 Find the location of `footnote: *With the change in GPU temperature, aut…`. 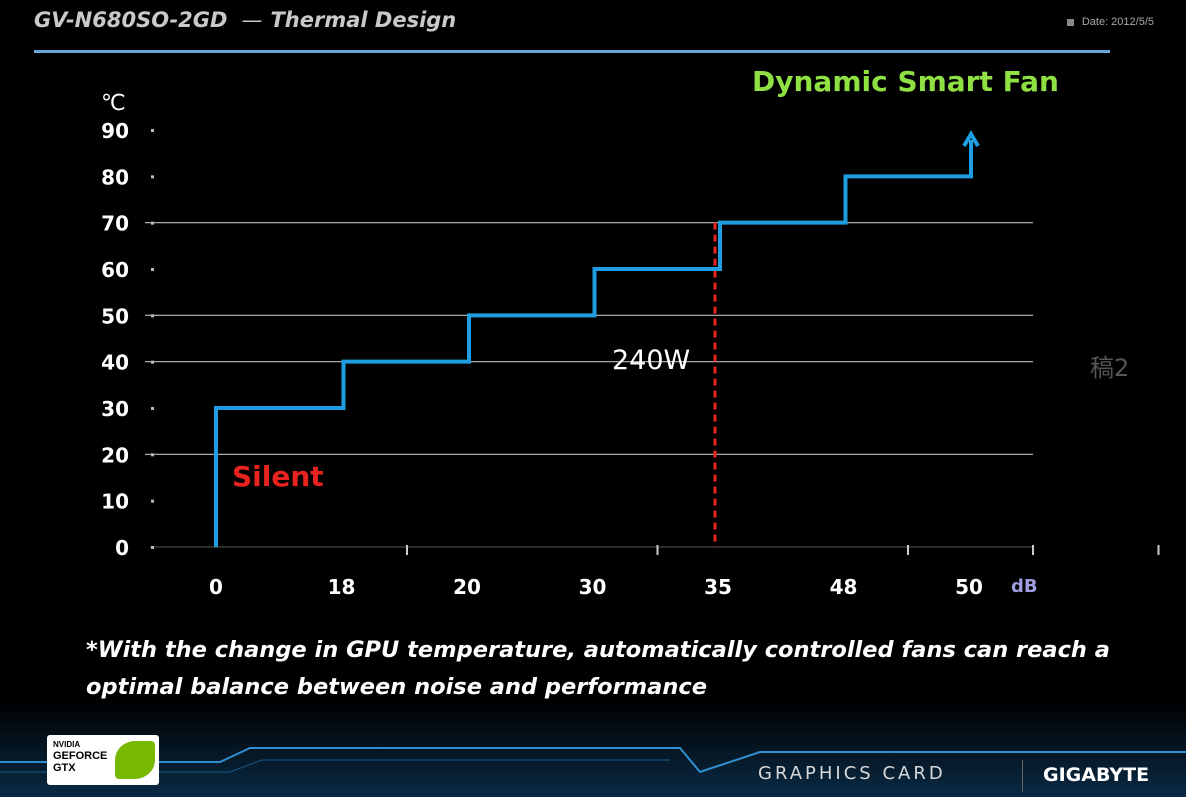

footnote: *With the change in GPU temperature, aut… is located at coordinates (616, 669).